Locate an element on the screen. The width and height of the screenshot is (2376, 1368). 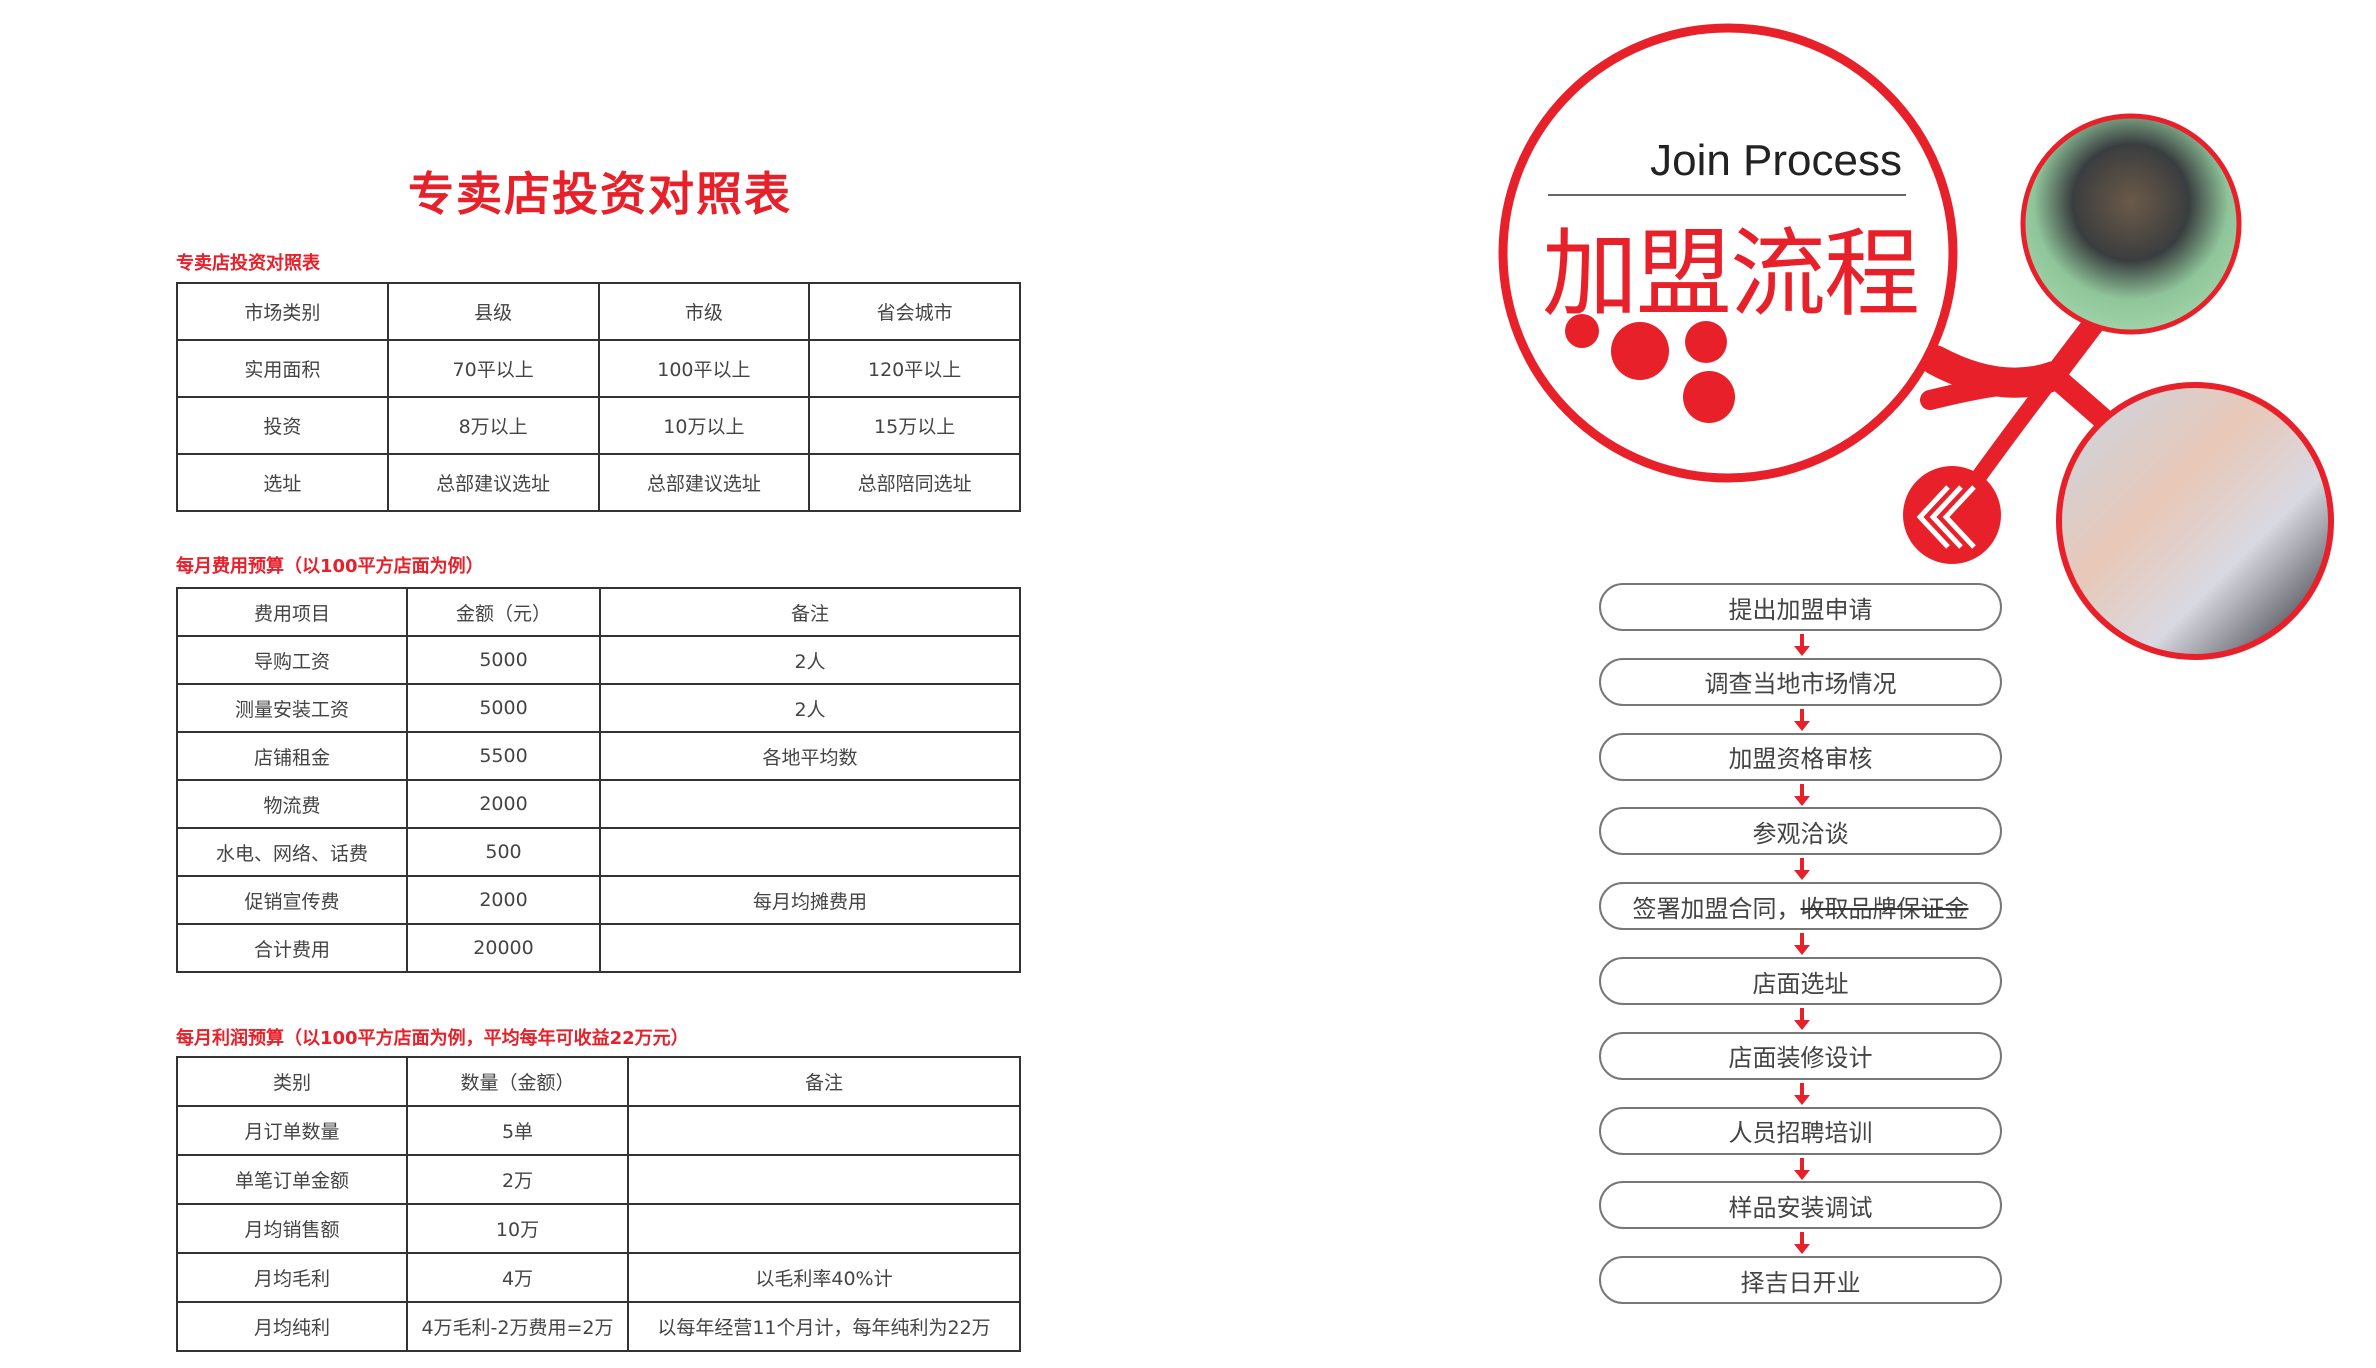
table-row: 单笔订单金额 2万 is located at coordinates (598, 1179).